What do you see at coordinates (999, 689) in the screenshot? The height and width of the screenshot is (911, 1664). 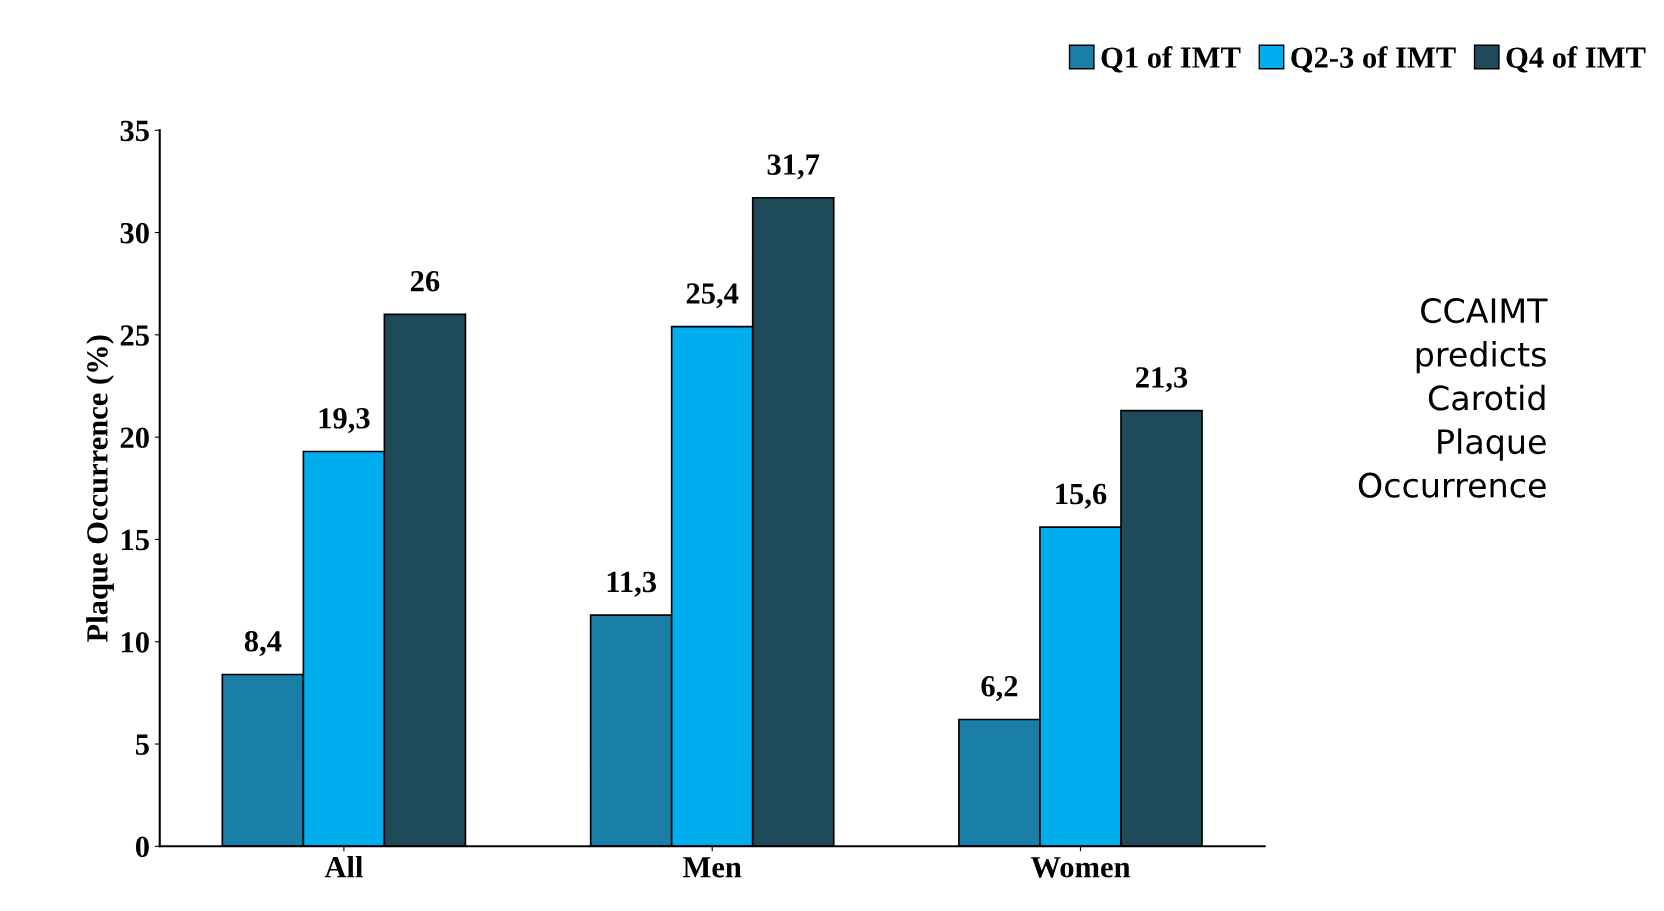 I see `data-label: 6,2` at bounding box center [999, 689].